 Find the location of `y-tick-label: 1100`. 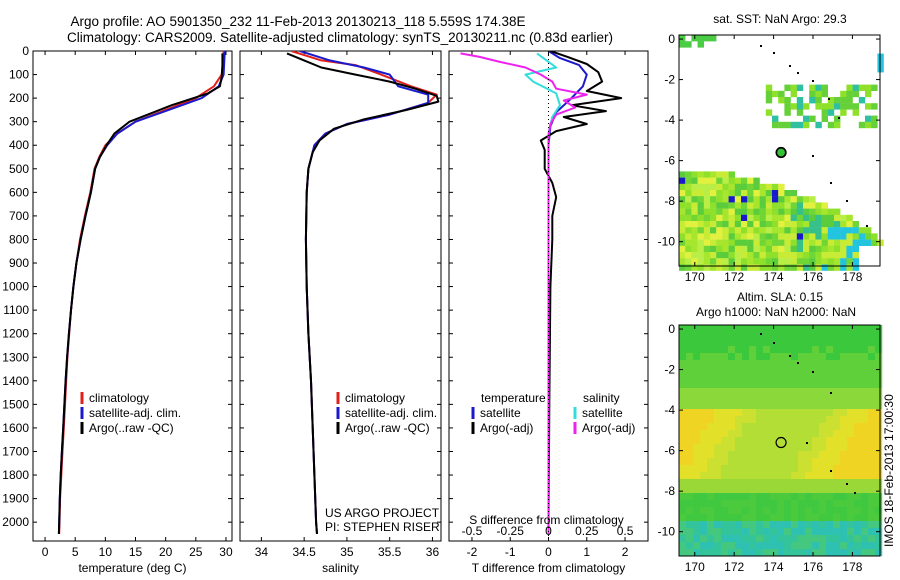

y-tick-label: 1100 is located at coordinates (16, 310).